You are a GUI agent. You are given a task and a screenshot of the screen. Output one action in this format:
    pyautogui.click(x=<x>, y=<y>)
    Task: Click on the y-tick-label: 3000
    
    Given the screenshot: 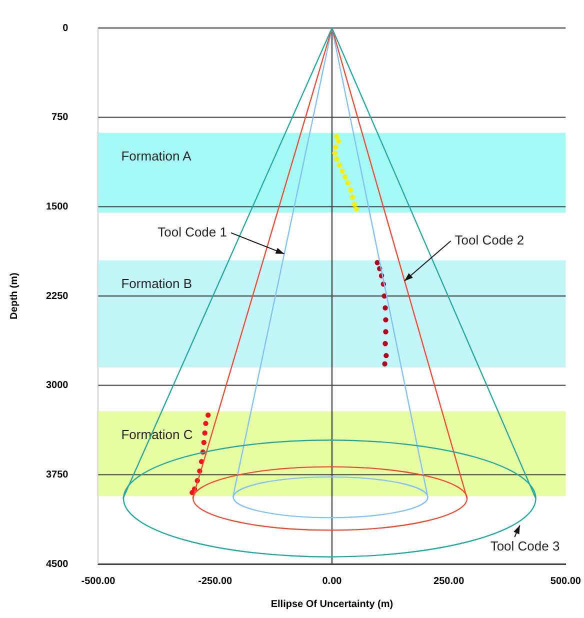 What is the action you would take?
    pyautogui.click(x=57, y=386)
    